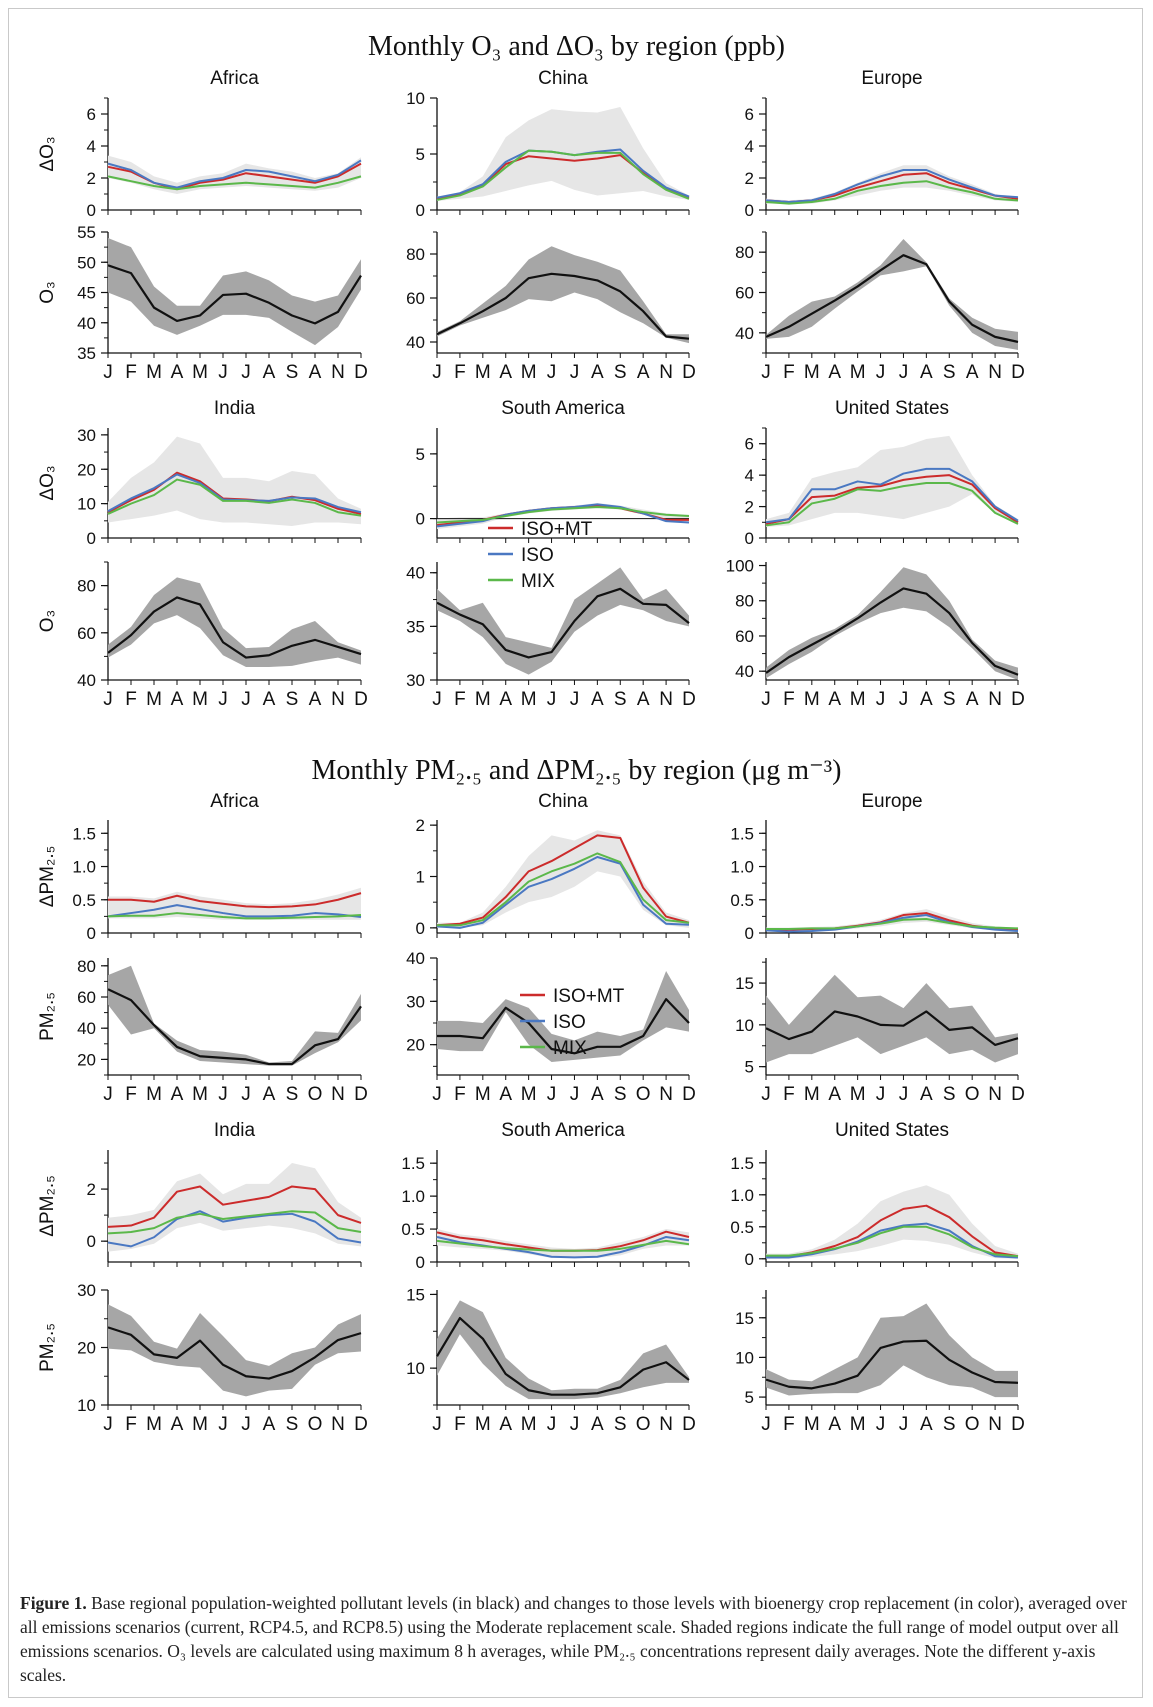  I want to click on y-tick-label: 30, so click(415, 1001).